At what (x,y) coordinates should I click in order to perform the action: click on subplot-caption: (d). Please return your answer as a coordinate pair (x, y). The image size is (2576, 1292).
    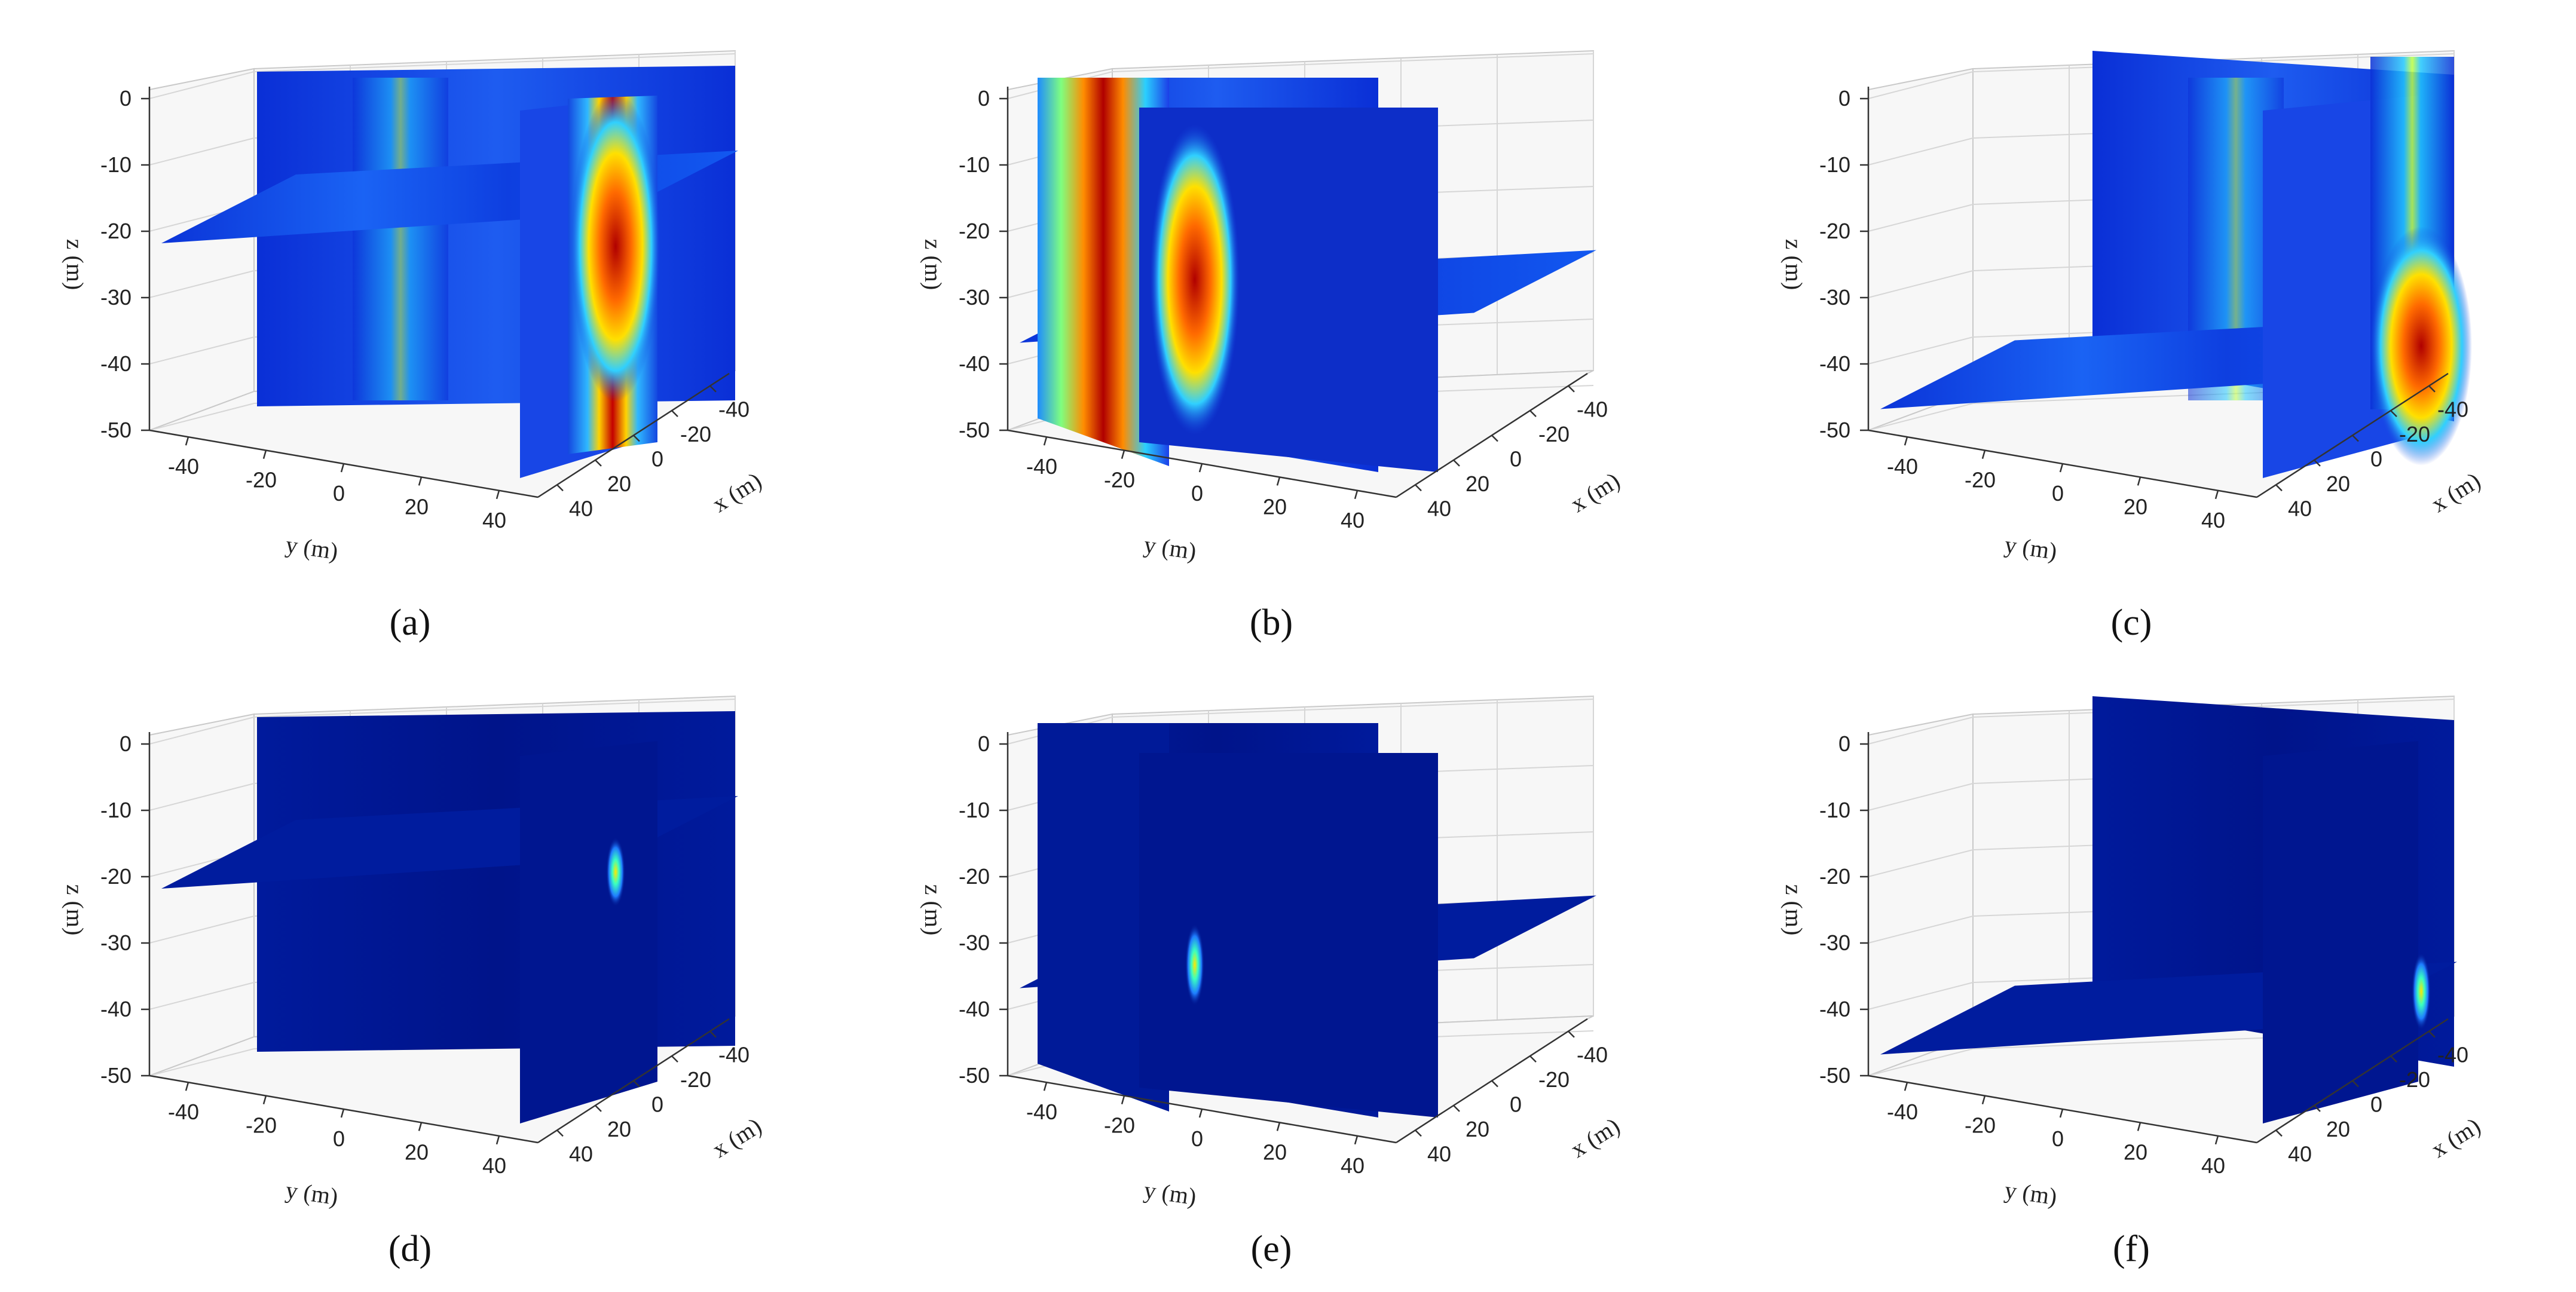
    Looking at the image, I should click on (410, 1249).